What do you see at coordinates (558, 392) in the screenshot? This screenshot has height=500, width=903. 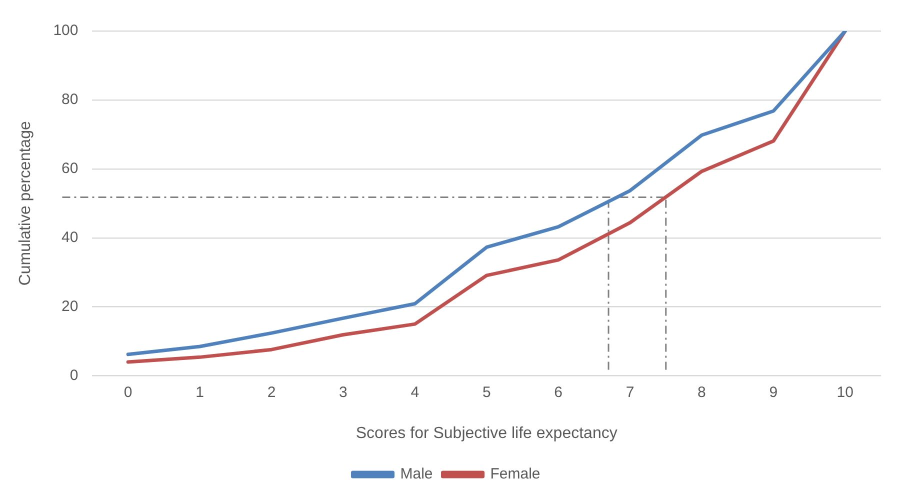 I see `x-tick-label: 6` at bounding box center [558, 392].